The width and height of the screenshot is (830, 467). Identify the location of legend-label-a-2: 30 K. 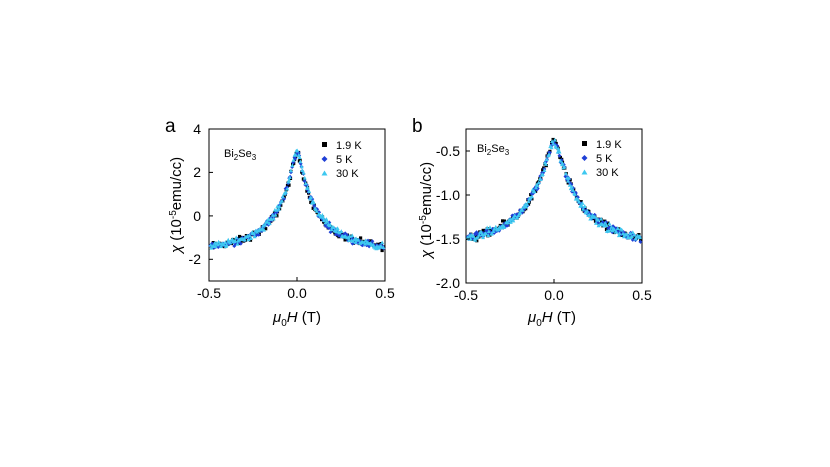
(347, 174).